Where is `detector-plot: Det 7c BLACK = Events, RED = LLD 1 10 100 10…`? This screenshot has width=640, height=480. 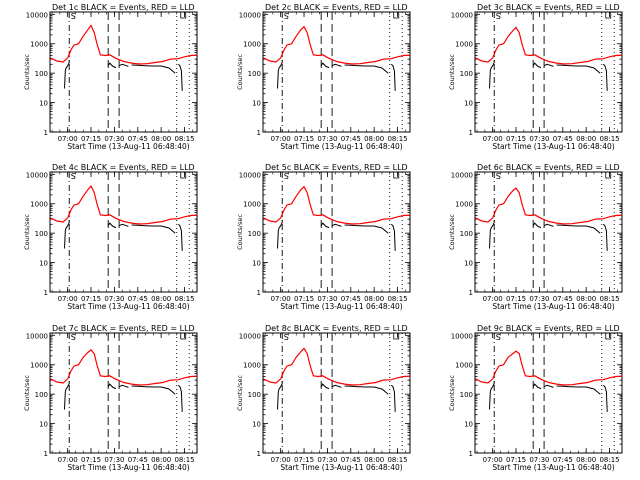 detector-plot: Det 7c BLACK = Events, RED = LLD 1 10 100 10… is located at coordinates (110, 398).